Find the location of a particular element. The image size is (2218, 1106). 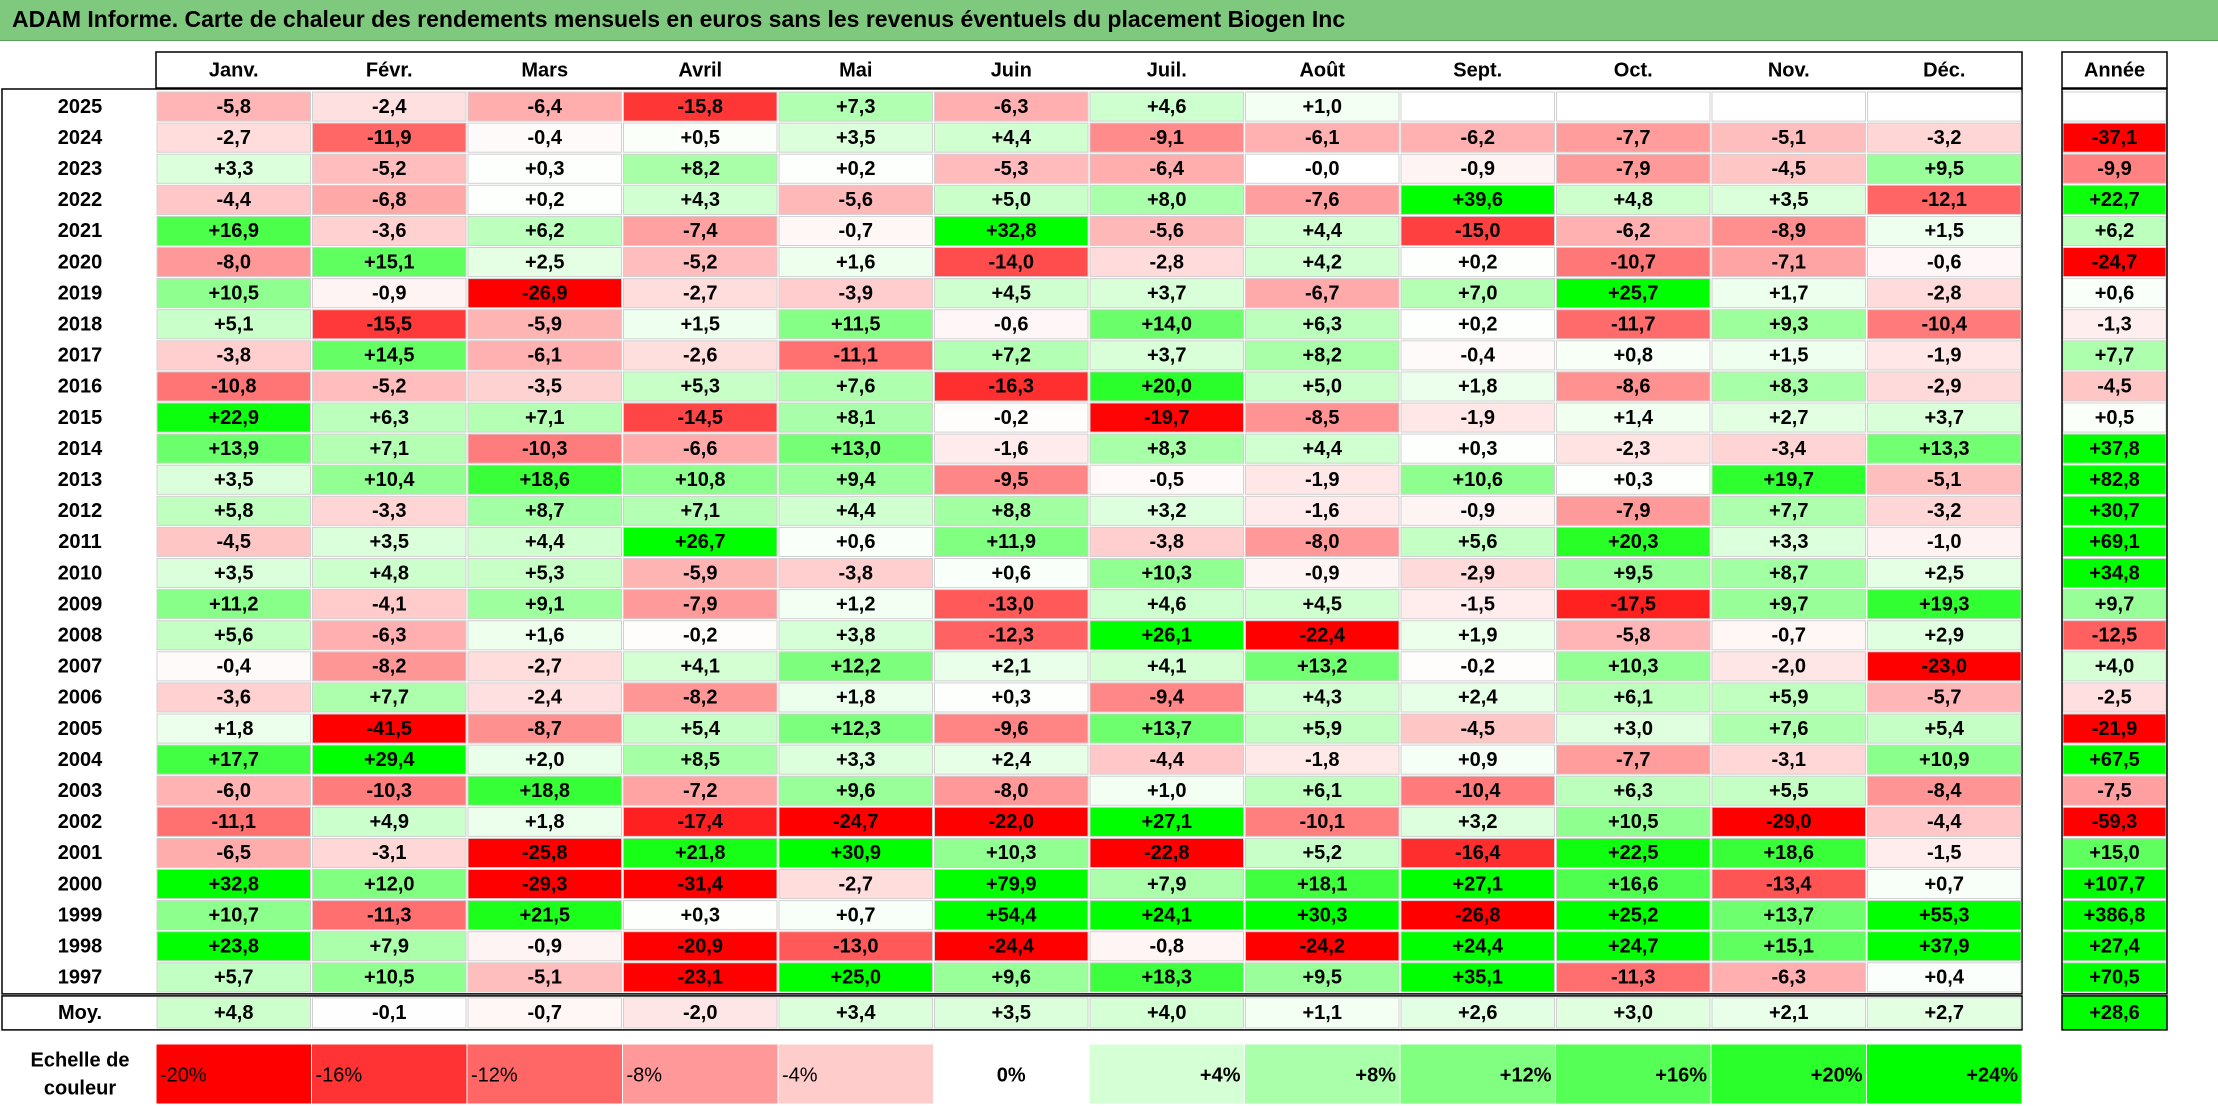

cell-value: -26,8 is located at coordinates (1478, 915).